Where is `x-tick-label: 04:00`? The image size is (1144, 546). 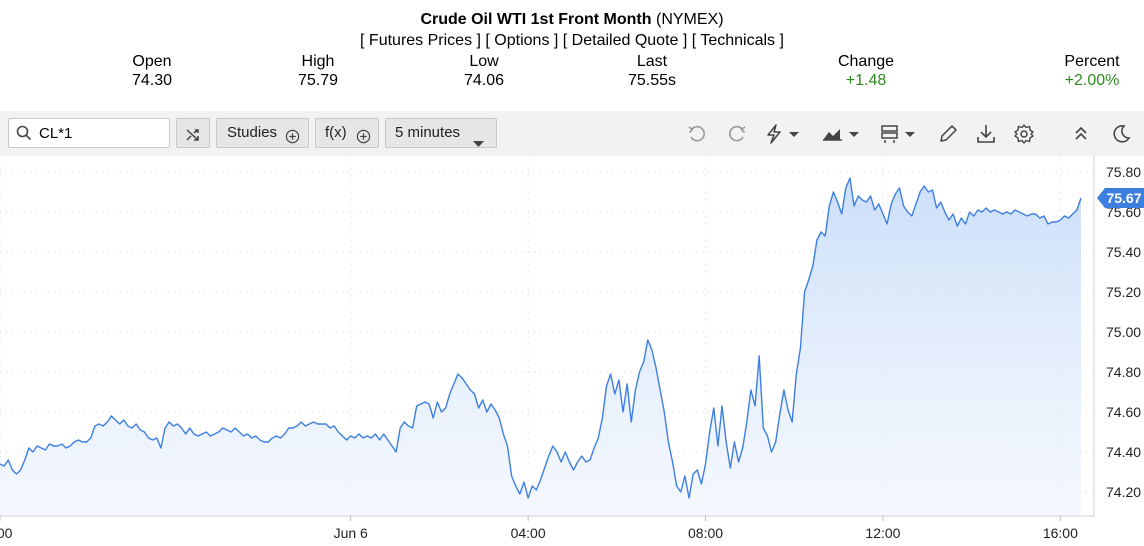 x-tick-label: 04:00 is located at coordinates (528, 533).